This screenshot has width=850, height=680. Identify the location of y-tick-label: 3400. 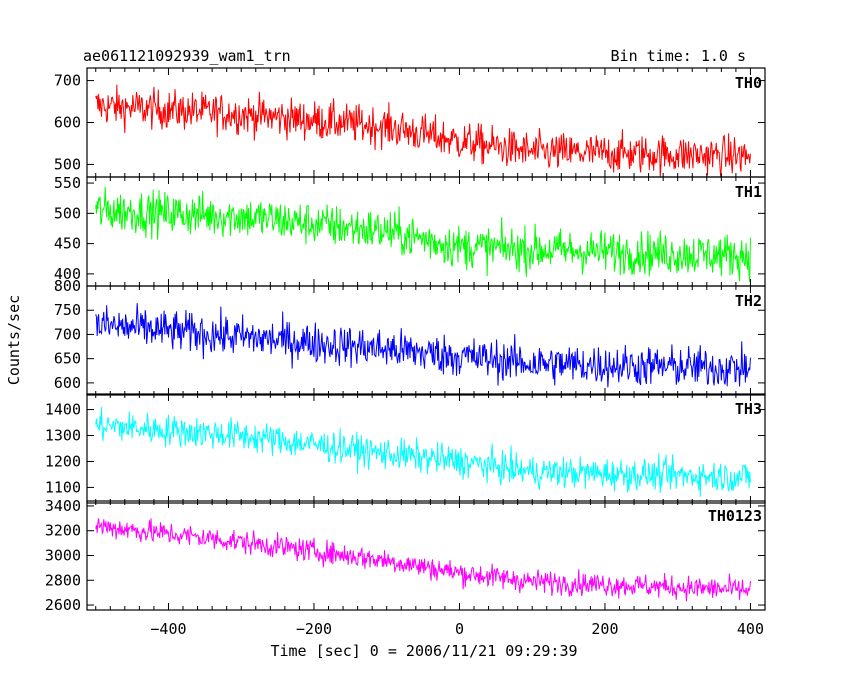
(63, 506).